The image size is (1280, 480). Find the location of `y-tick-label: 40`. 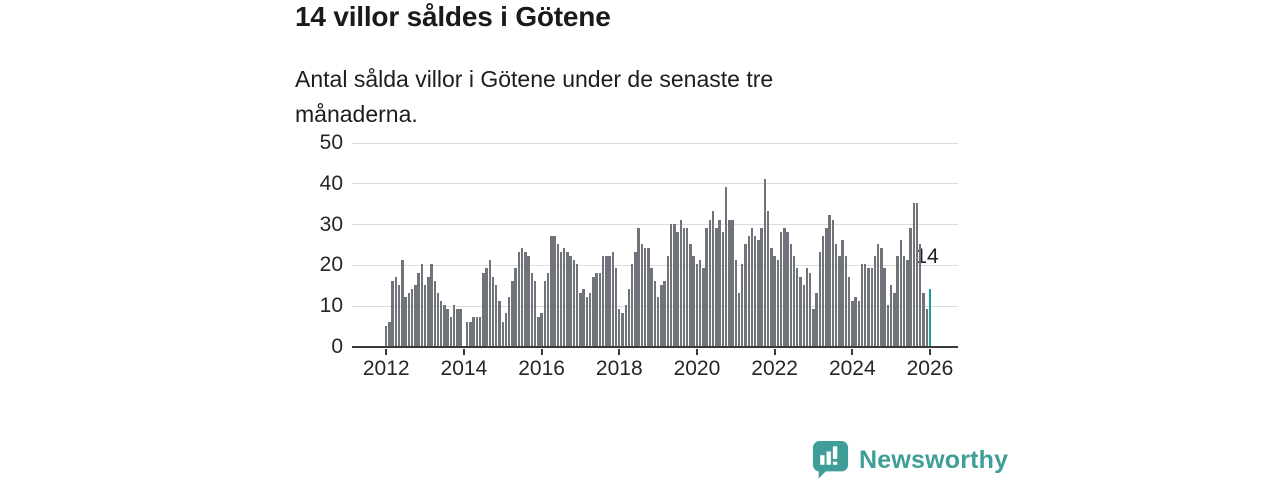

y-tick-label: 40 is located at coordinates (331, 183).